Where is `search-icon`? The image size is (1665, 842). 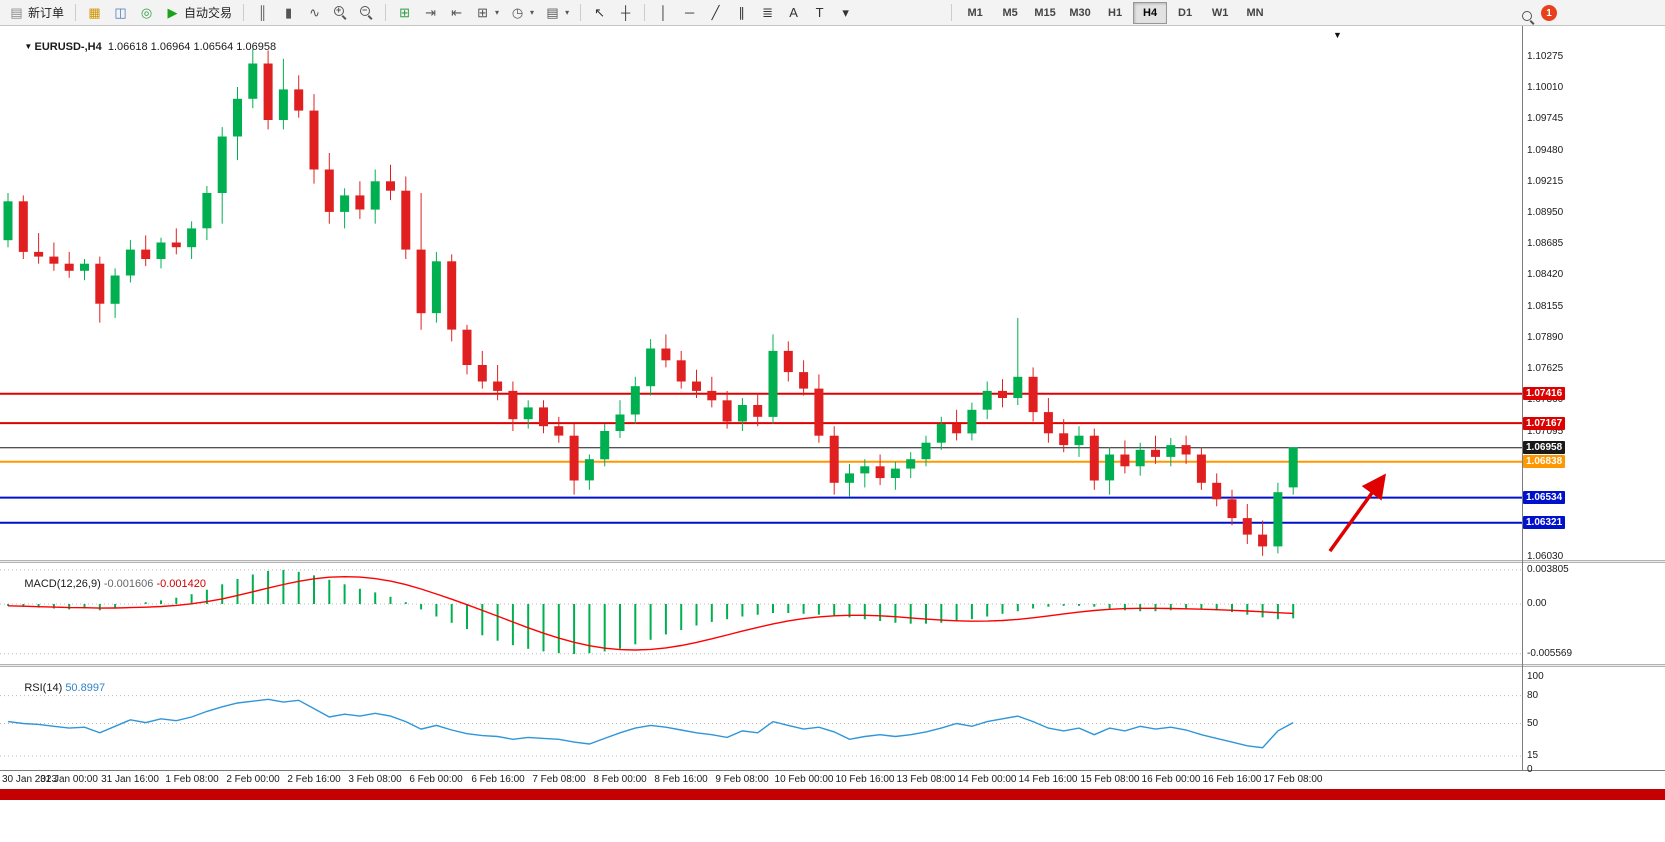 search-icon is located at coordinates (1528, 17).